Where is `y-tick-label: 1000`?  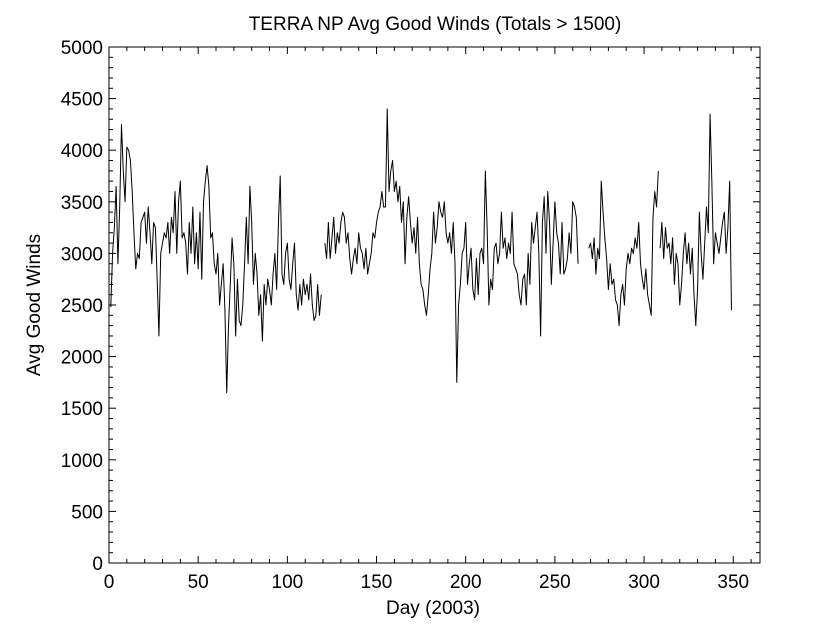 y-tick-label: 1000 is located at coordinates (82, 461).